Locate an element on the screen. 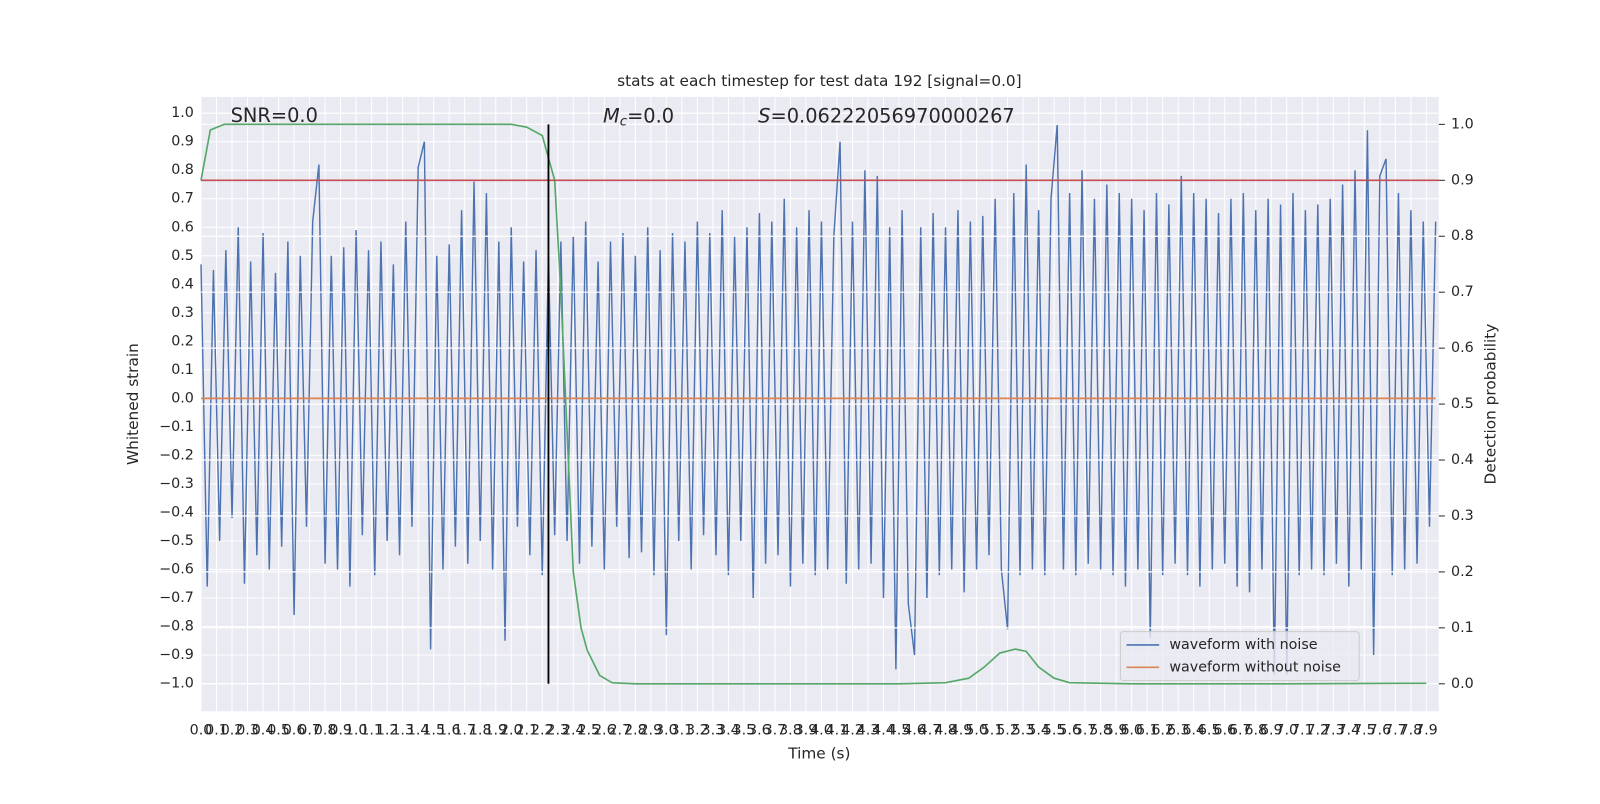 The height and width of the screenshot is (804, 1600). x-tick-label: 5.7 is located at coordinates (1085, 731).